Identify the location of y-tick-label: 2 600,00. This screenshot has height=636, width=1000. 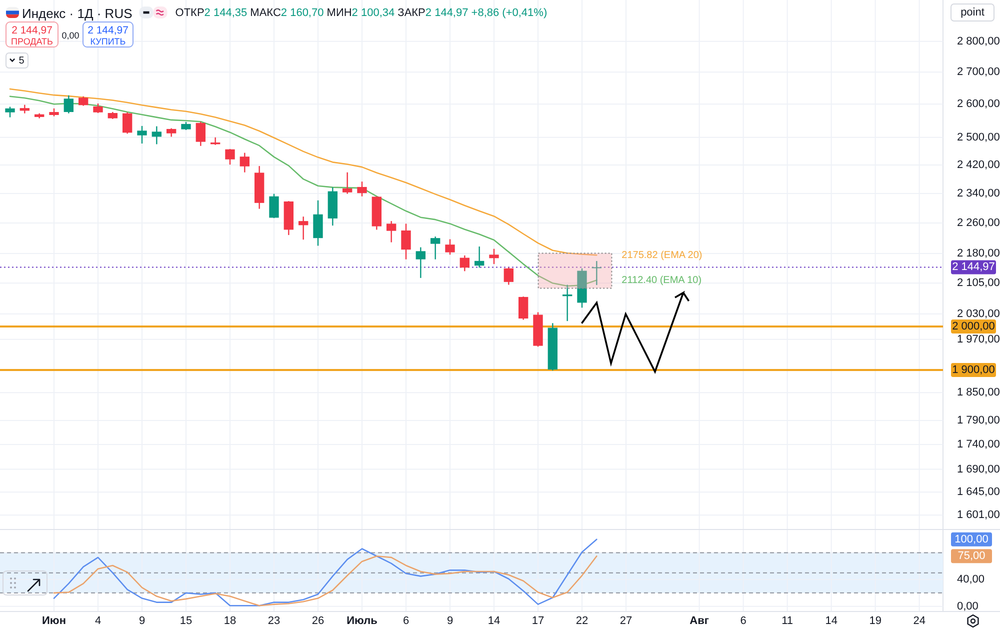
(978, 104).